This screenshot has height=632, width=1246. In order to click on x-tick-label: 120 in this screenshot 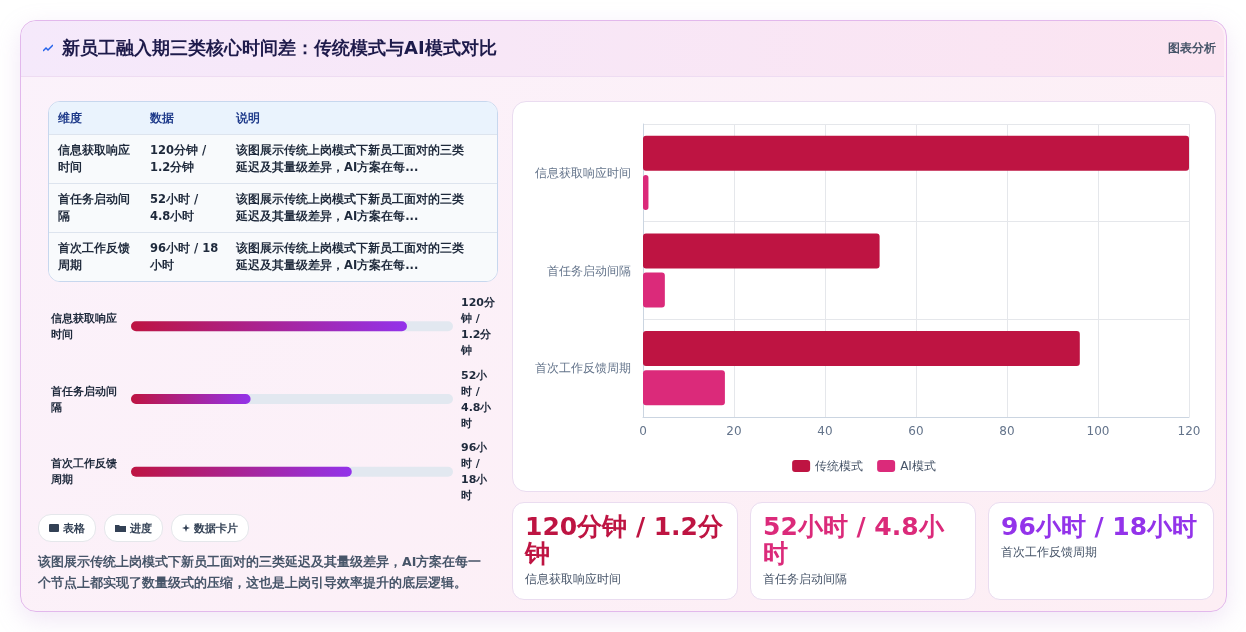, I will do `click(1189, 431)`.